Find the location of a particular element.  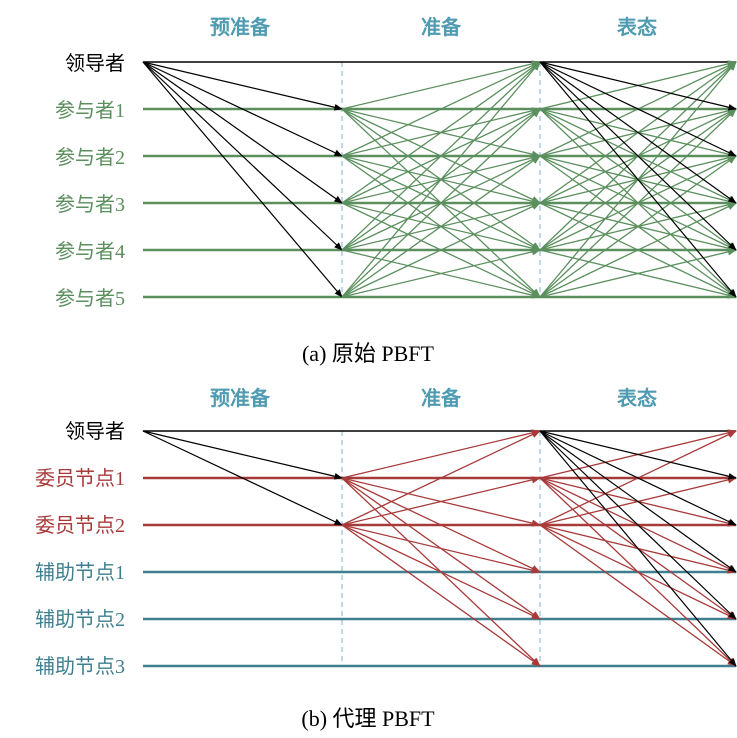

caption-b: (b) 代理 PBFT is located at coordinates (368, 718).